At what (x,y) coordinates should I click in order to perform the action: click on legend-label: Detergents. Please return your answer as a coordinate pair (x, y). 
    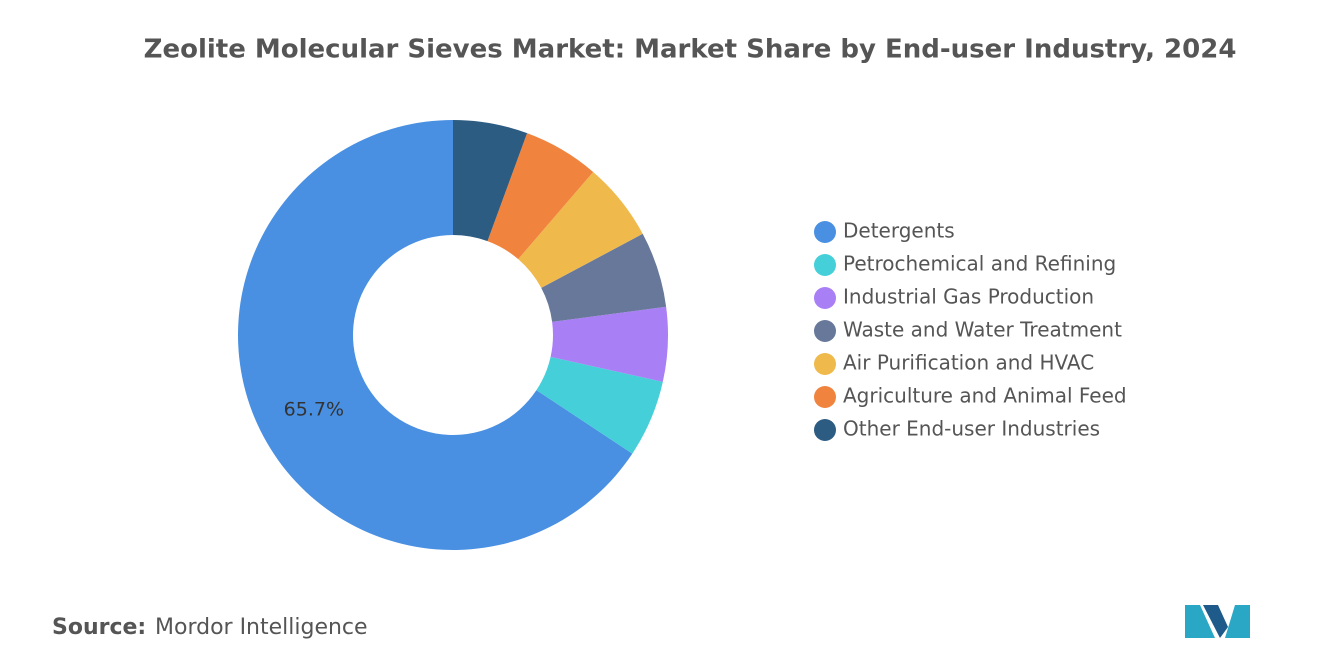
    Looking at the image, I should click on (899, 231).